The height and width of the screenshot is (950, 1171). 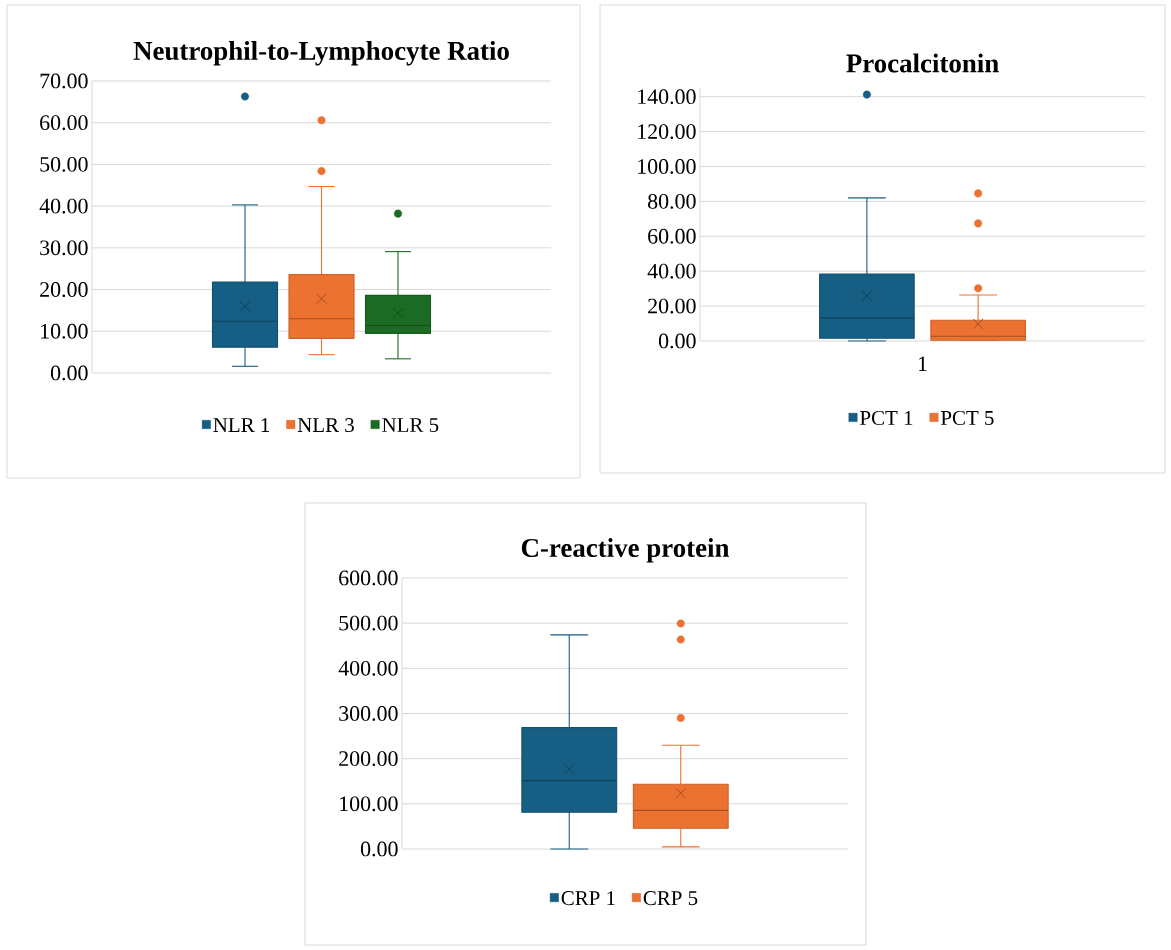 I want to click on legend-label: PCT 1, so click(x=886, y=418).